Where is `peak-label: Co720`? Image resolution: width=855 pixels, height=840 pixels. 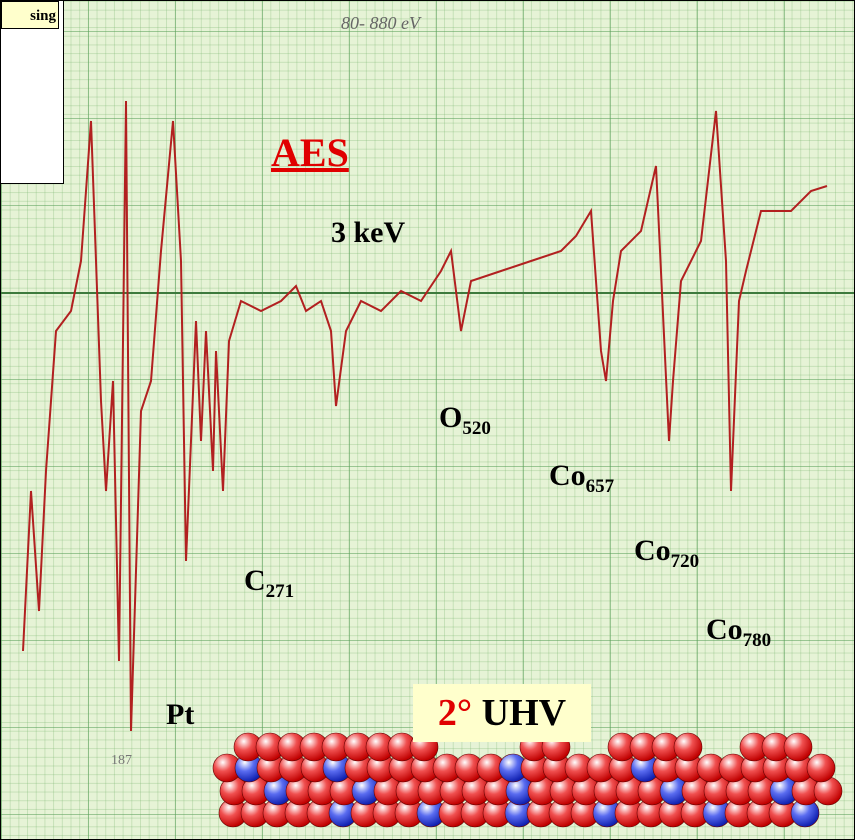 peak-label: Co720 is located at coordinates (666, 553).